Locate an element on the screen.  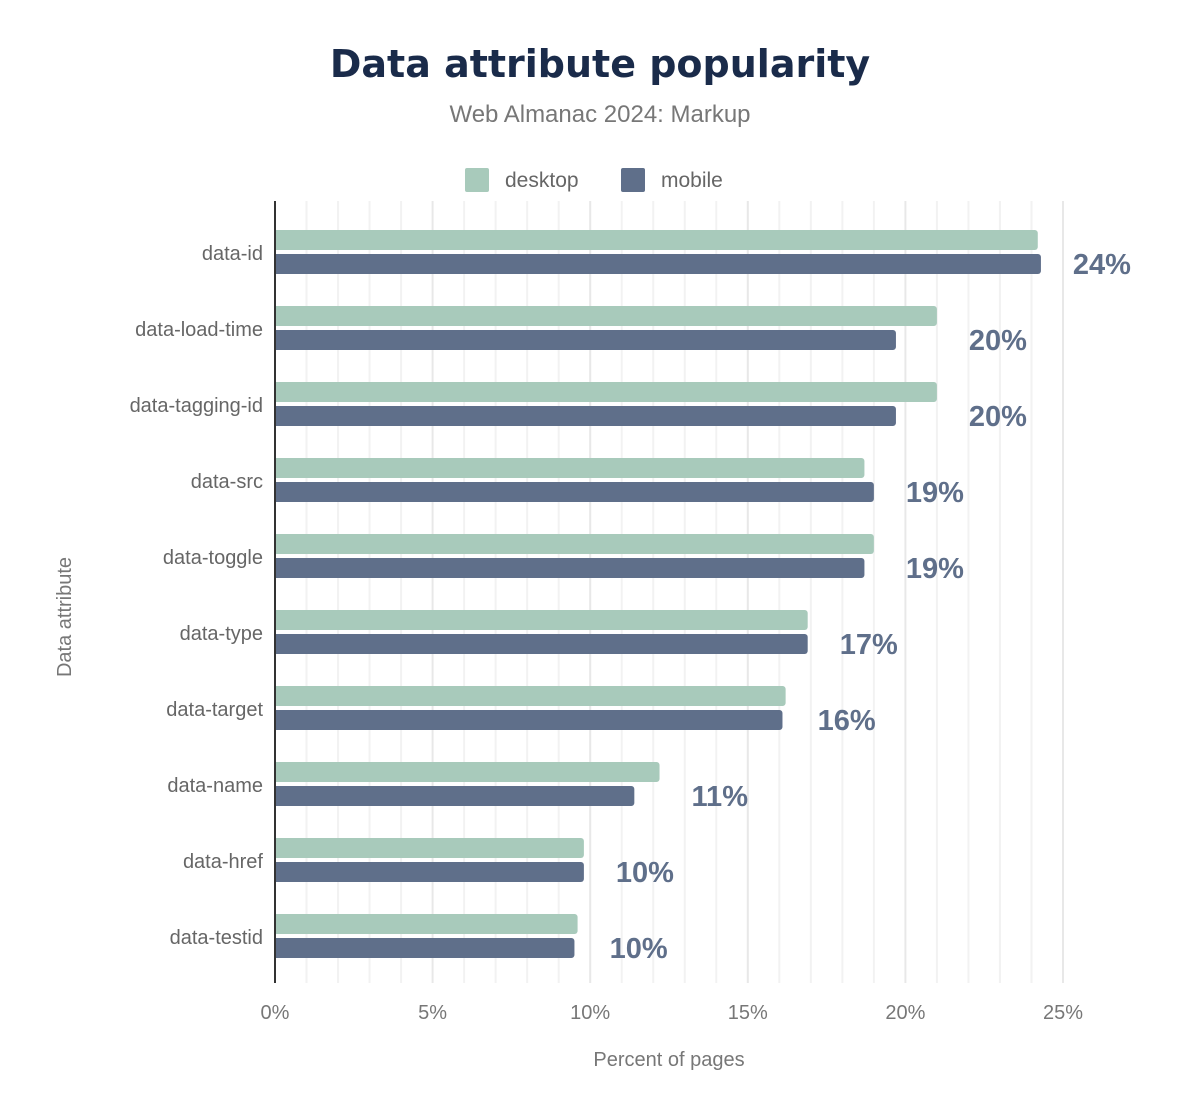
chart-title: Data attribute popularity is located at coordinates (600, 64).